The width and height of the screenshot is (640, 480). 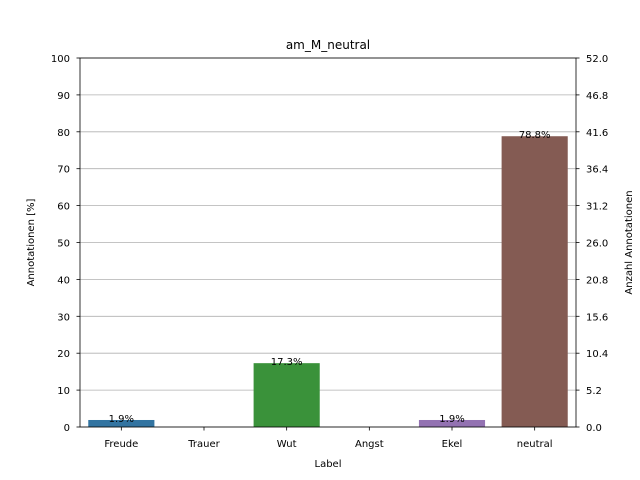 What do you see at coordinates (597, 354) in the screenshot?
I see `y-right-tick-label: 10.4` at bounding box center [597, 354].